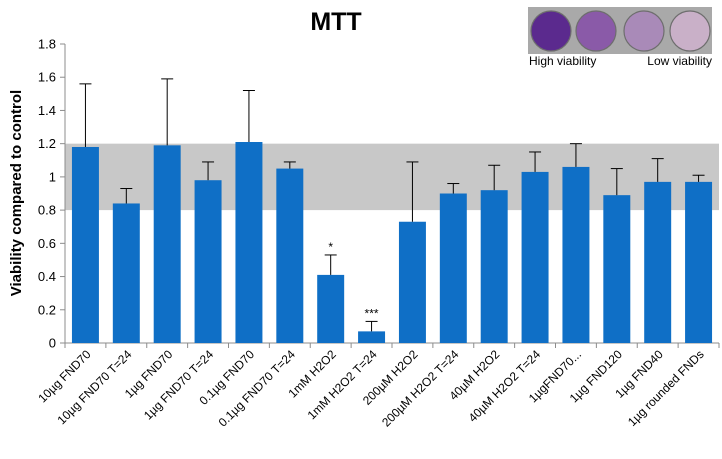  I want to click on x-tick-label: 1µg rounded FNDs, so click(666, 388).